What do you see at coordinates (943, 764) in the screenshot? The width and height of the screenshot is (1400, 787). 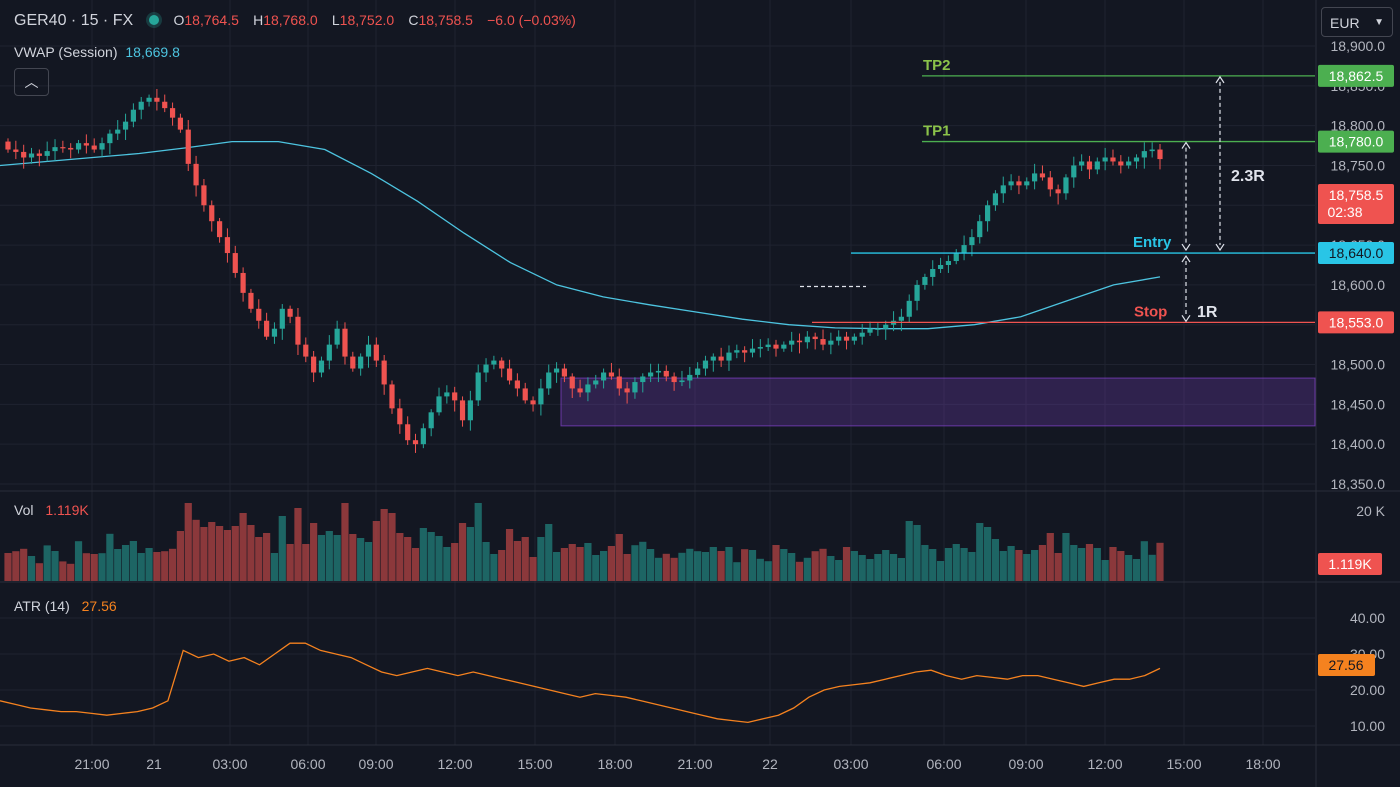 I see `time-tick: 06:00` at bounding box center [943, 764].